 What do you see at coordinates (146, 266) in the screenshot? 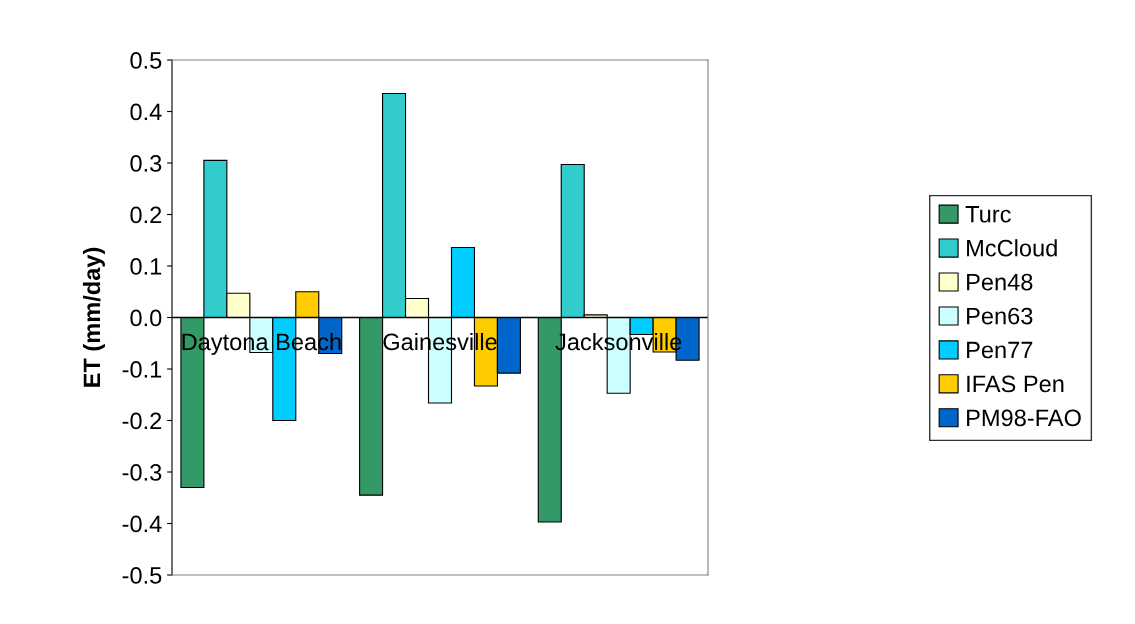
I see `y-tick-label: 0.1` at bounding box center [146, 266].